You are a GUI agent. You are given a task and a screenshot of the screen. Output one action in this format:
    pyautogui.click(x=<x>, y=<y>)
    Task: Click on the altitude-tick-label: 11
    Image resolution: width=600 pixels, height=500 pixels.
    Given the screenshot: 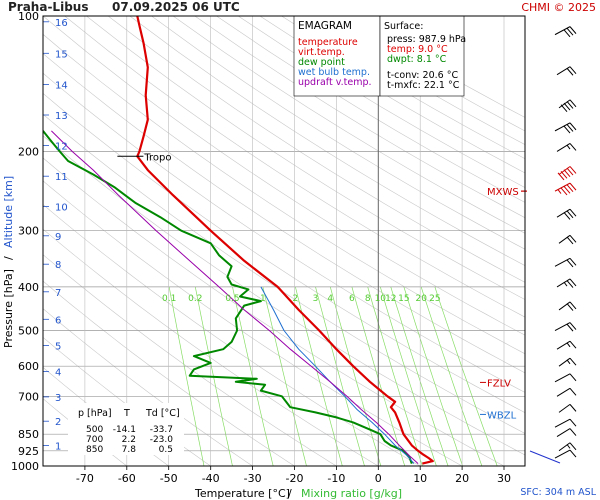 What is the action you would take?
    pyautogui.click(x=61, y=177)
    